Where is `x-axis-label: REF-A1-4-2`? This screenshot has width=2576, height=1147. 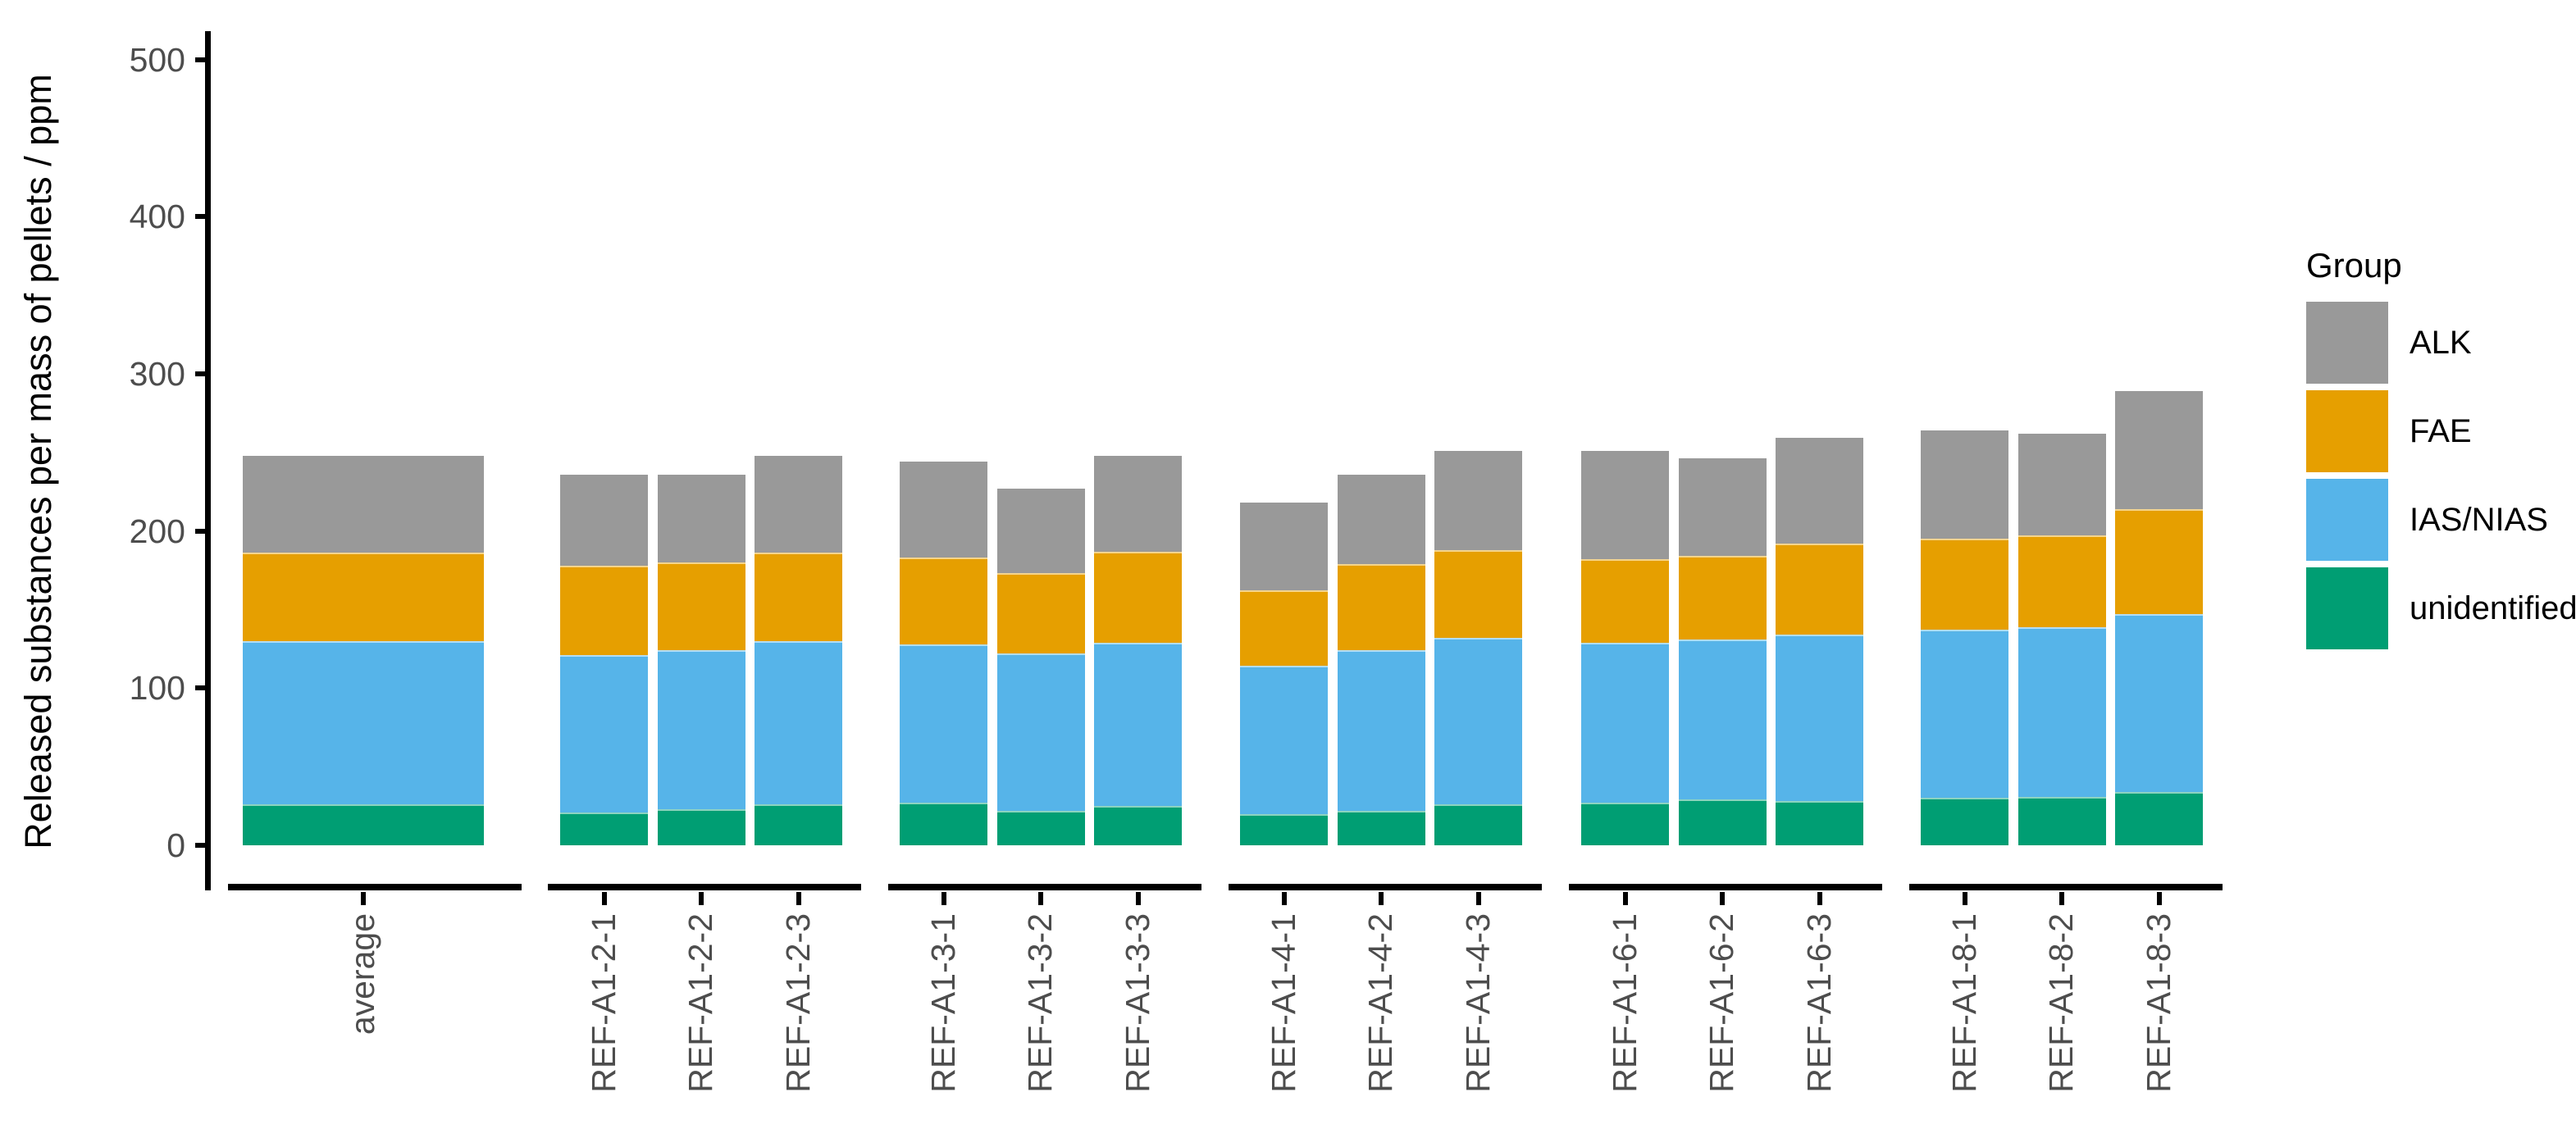 x-axis-label: REF-A1-4-2 is located at coordinates (1380, 1003).